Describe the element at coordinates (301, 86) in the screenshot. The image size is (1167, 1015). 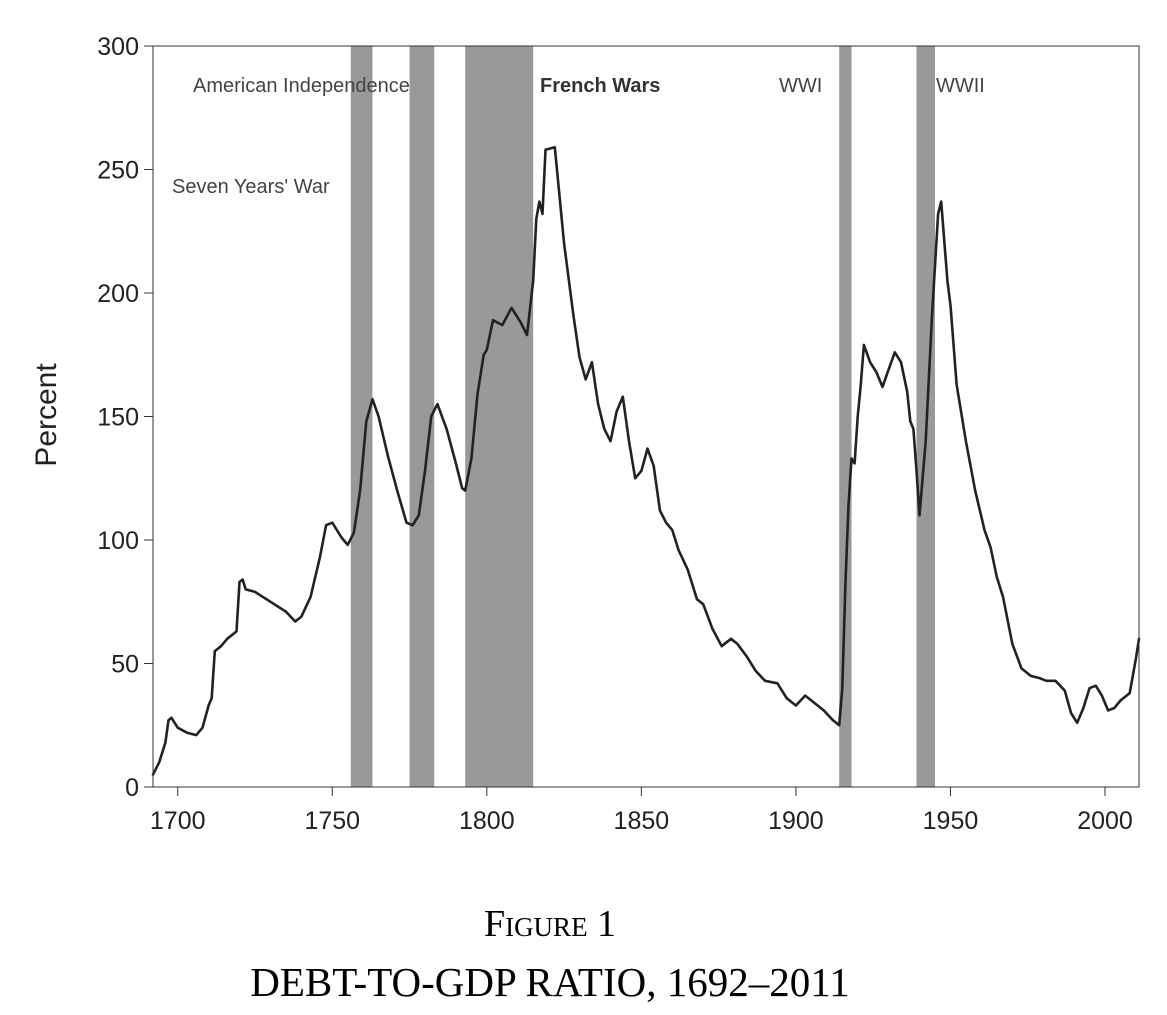
I see `war-label: American Independence` at that location.